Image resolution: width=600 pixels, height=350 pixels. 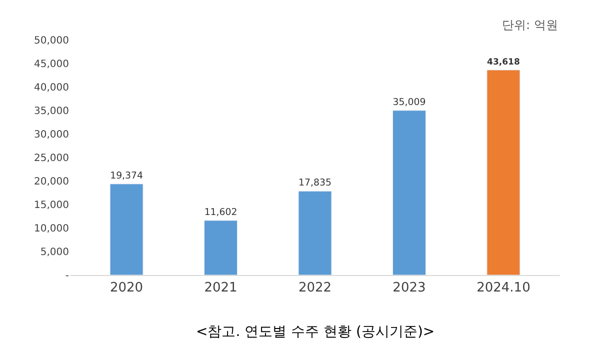 I want to click on data-label: 43,618, so click(x=503, y=63).